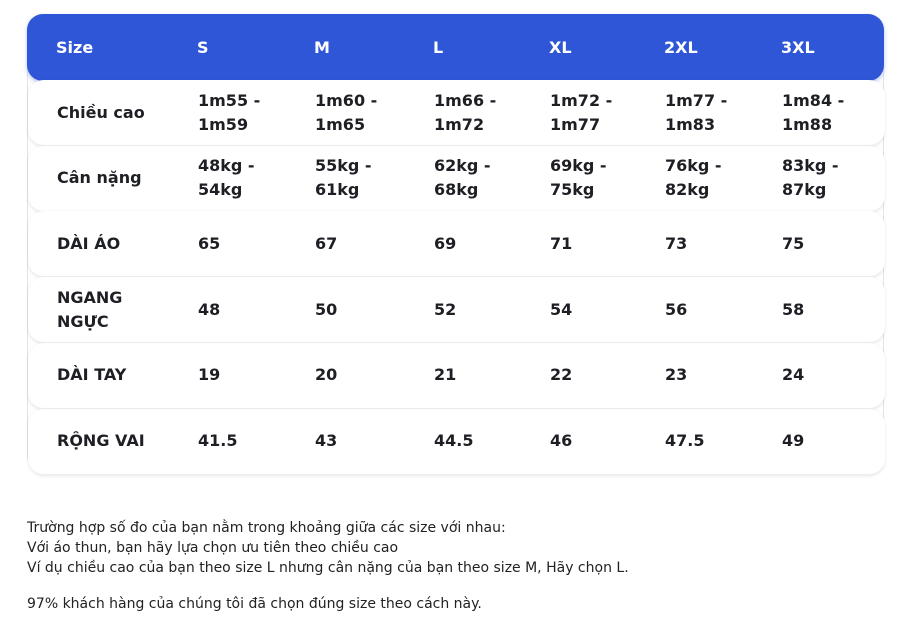  I want to click on table-cell: 65, so click(209, 243).